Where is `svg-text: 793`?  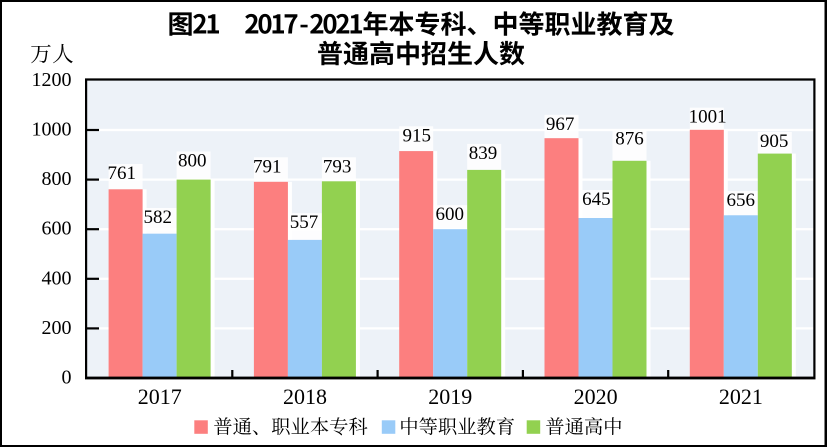
svg-text: 793 is located at coordinates (337, 166).